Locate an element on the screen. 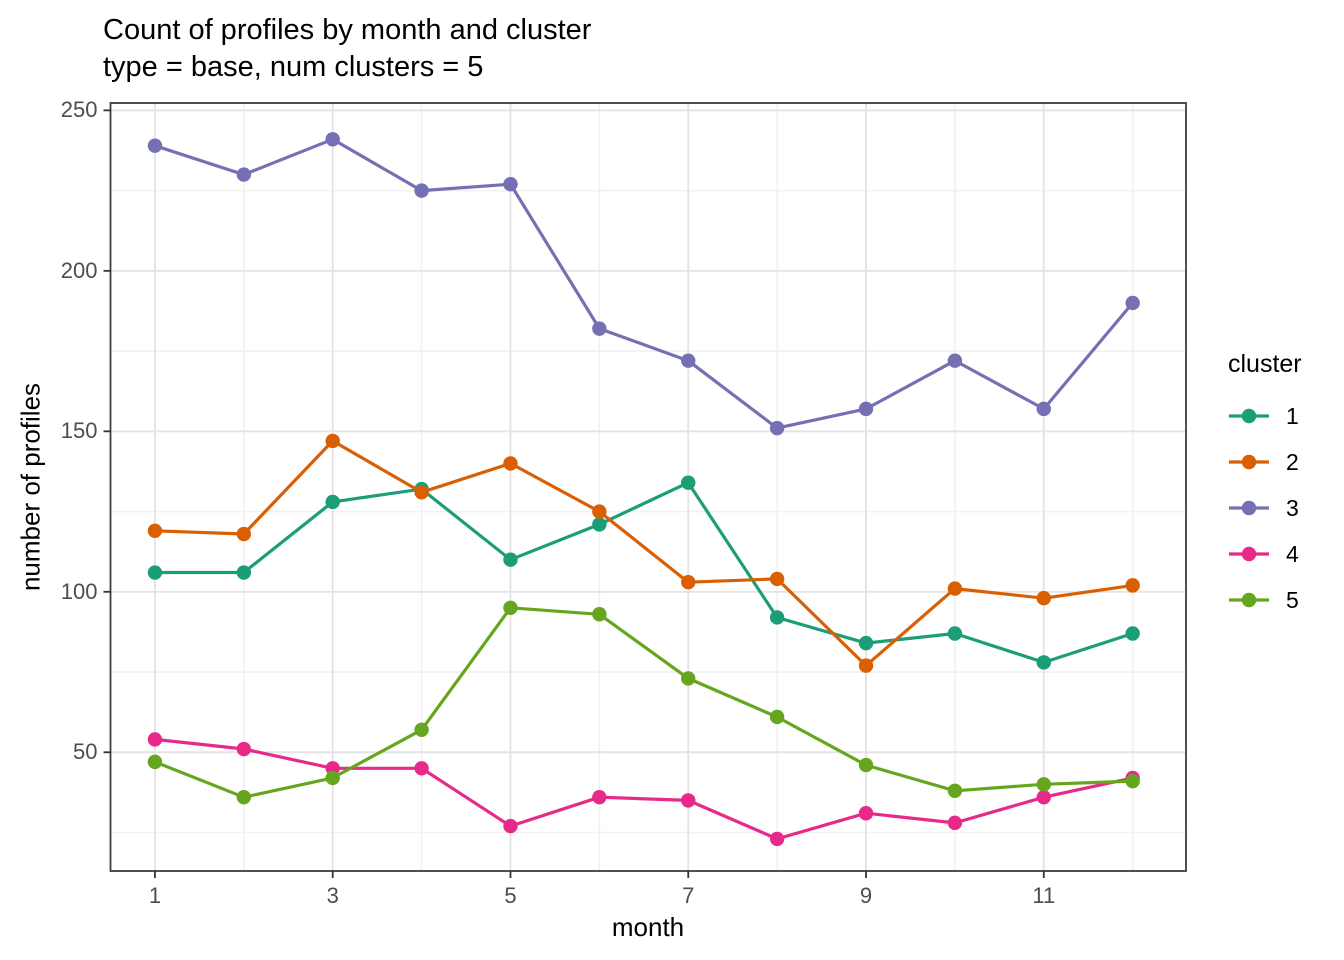  chart-title: Count of profiles by month and cluster is located at coordinates (347, 30).